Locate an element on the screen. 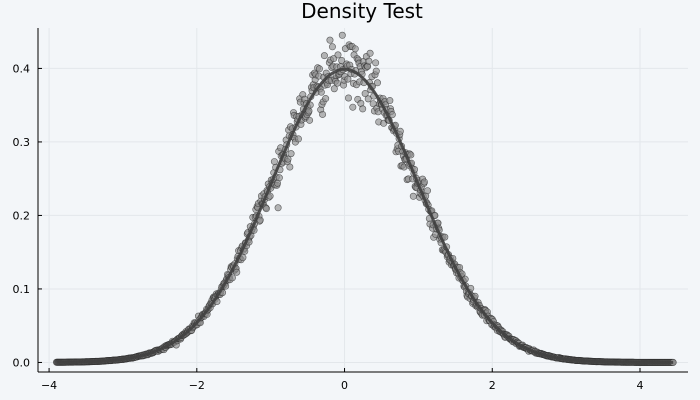 This screenshot has height=400, width=700. y-tick-label: 0.1 is located at coordinates (22, 289).